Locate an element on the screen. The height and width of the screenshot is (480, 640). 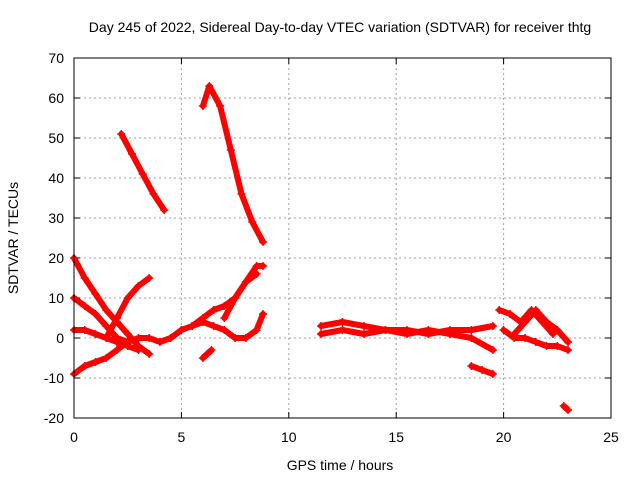
x-tick-label: 5 is located at coordinates (182, 437).